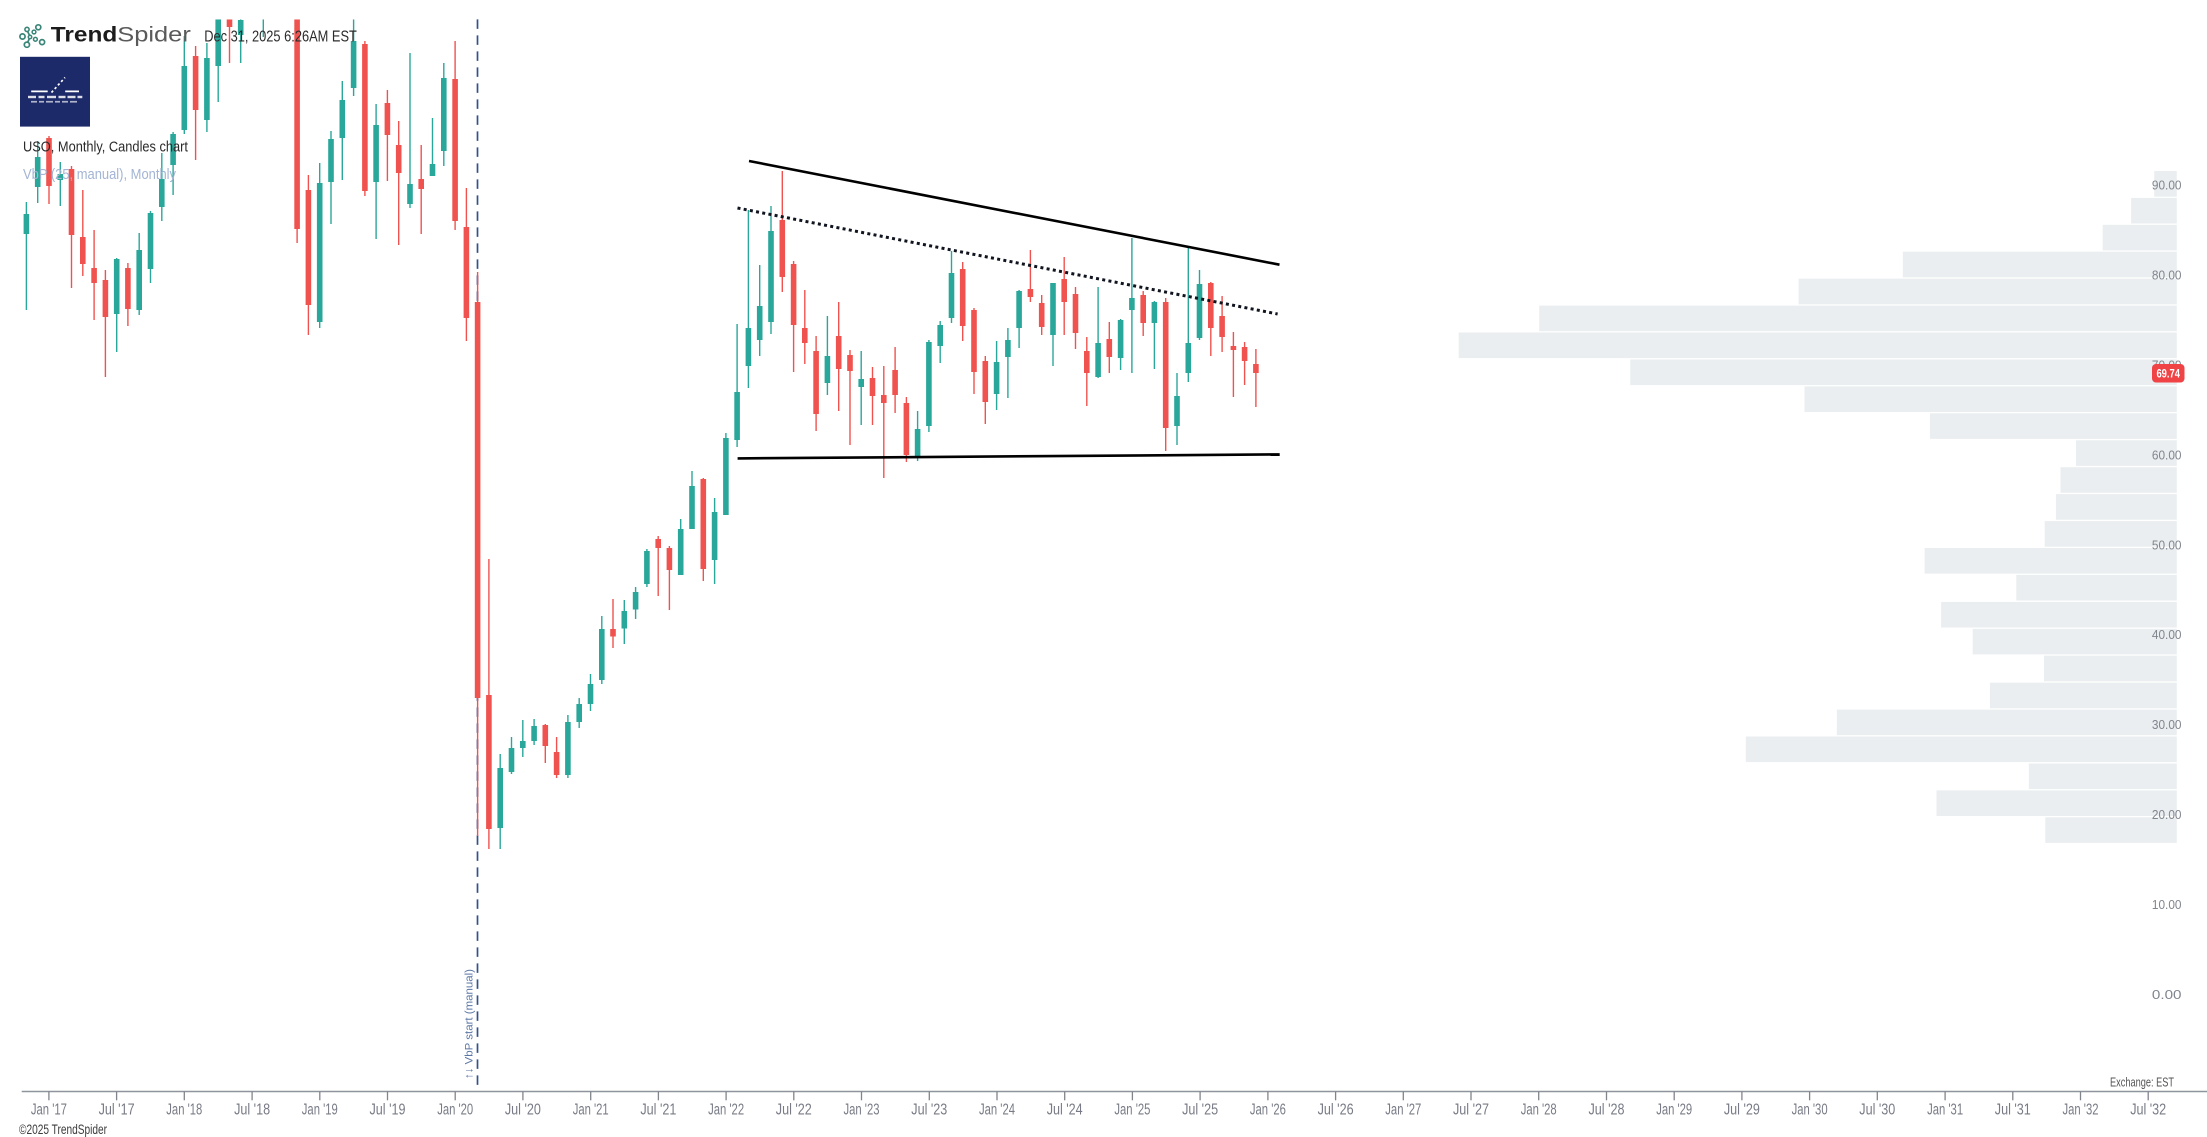 The height and width of the screenshot is (1137, 2207). Describe the element at coordinates (523, 1110) in the screenshot. I see `svg-text: Jul '20` at that location.